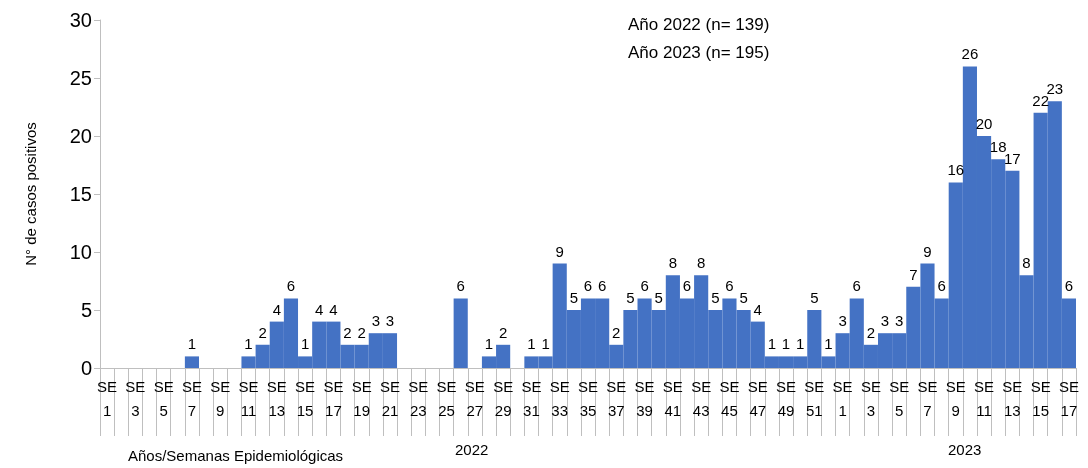 The height and width of the screenshot is (468, 1088). I want to click on text: 2022, so click(472, 449).